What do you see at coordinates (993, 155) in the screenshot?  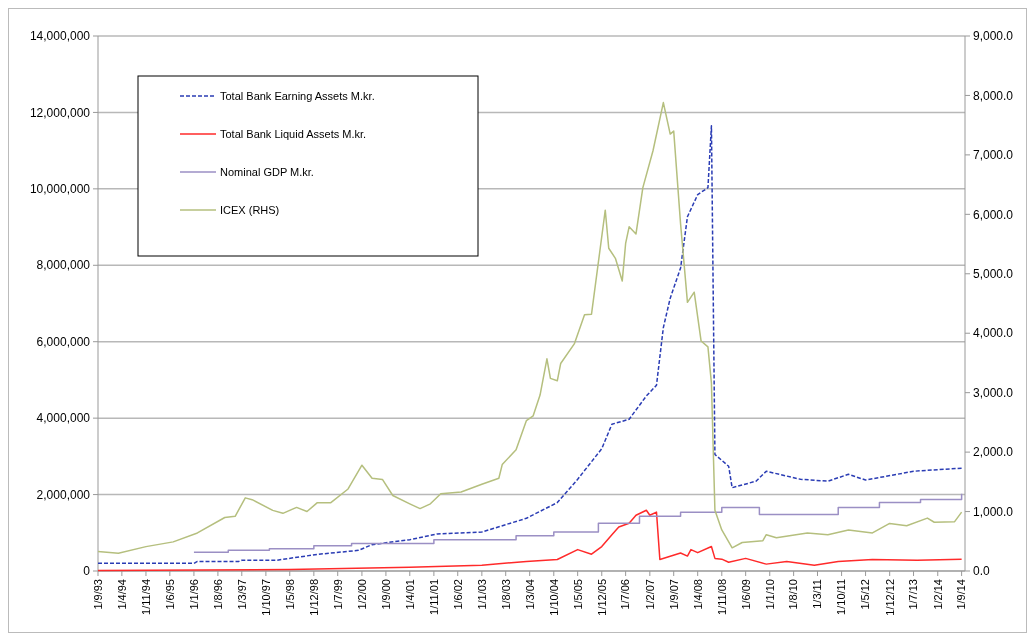 I see `y2-tick-label: 7,000.0` at bounding box center [993, 155].